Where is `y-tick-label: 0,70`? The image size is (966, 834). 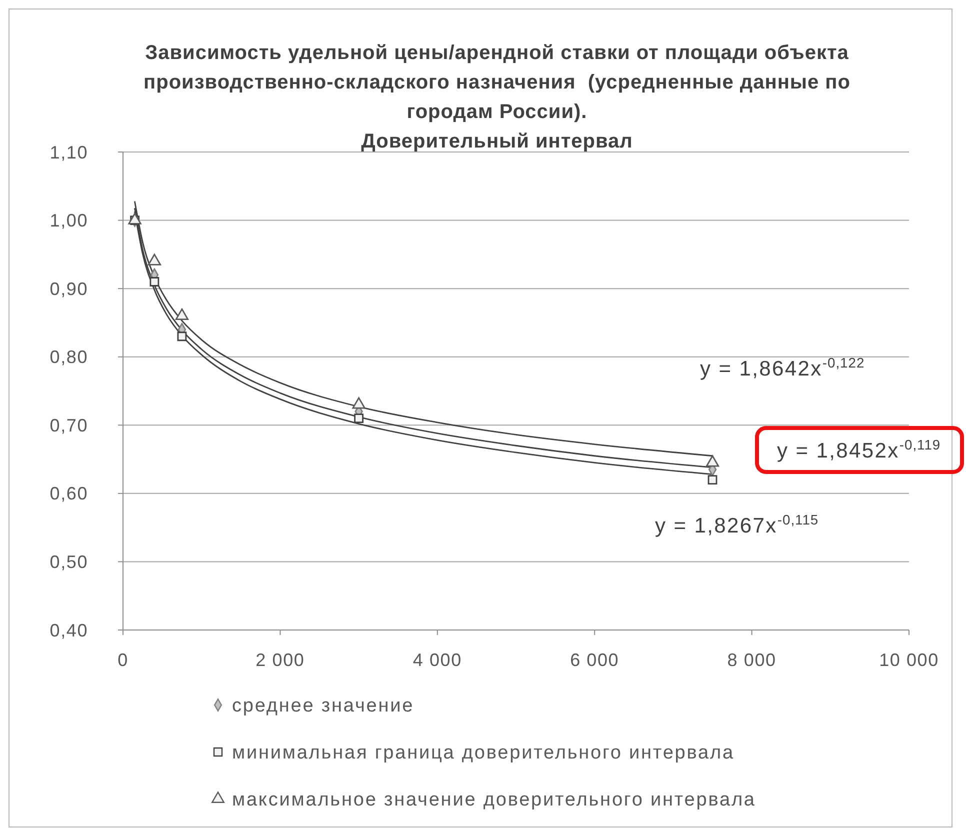
y-tick-label: 0,70 is located at coordinates (69, 425).